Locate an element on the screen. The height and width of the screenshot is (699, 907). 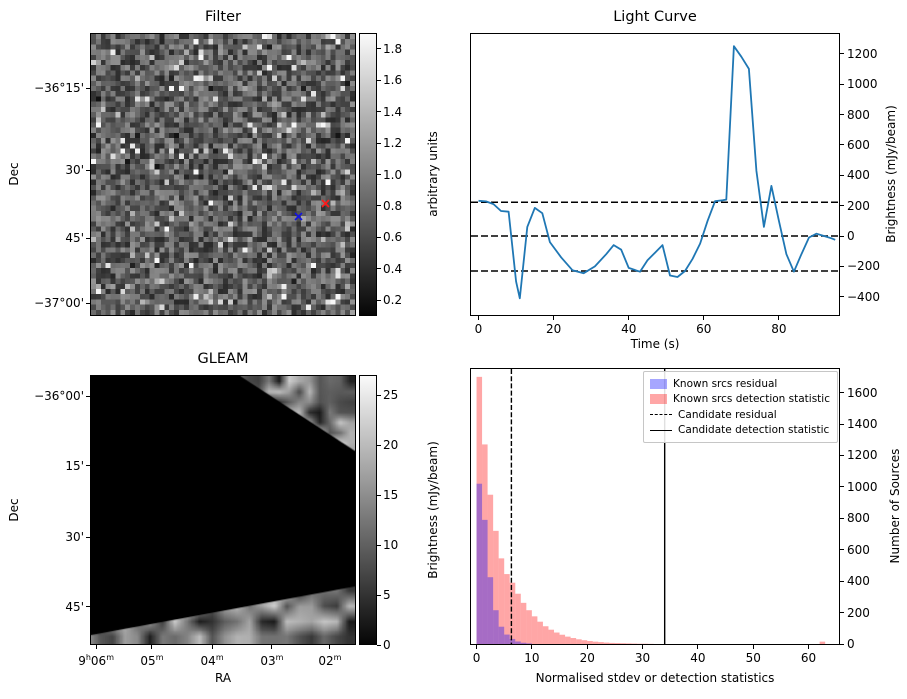
legend-row: Candidate residual is located at coordinates (740, 415).